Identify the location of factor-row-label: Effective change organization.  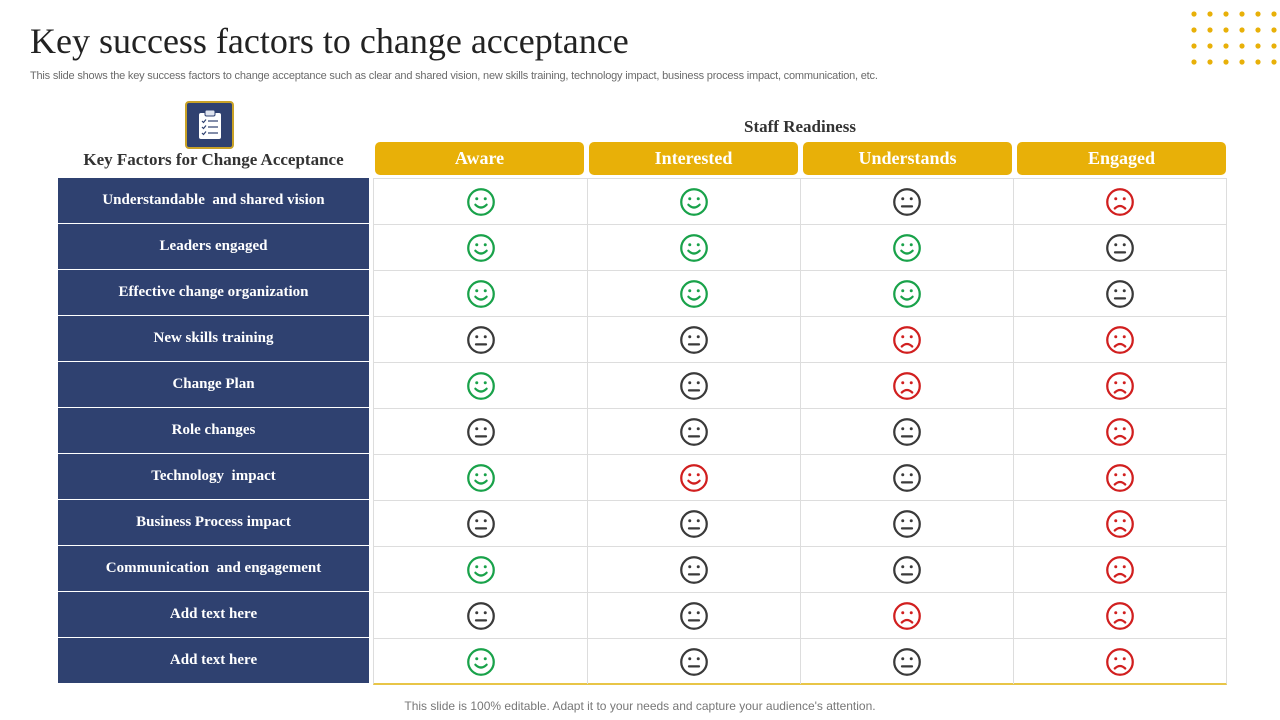
(213, 292).